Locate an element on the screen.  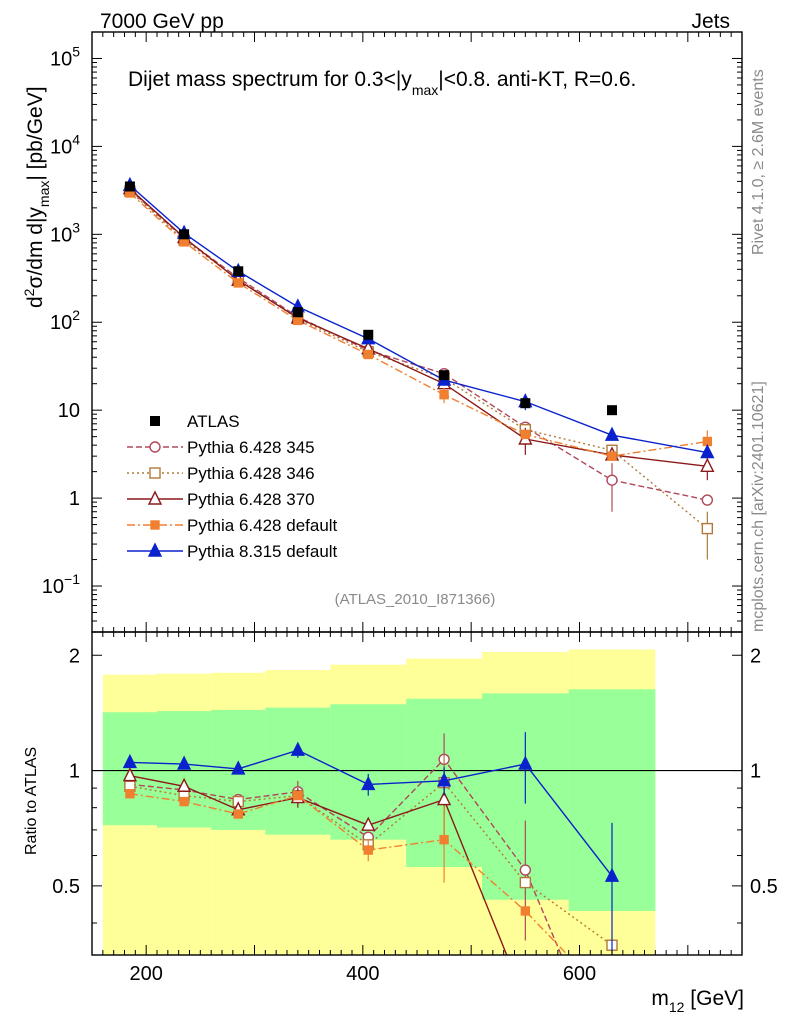
y-axis-label: d2σ/dm d|ymax| [pb/GeV] is located at coordinates (36, 197).